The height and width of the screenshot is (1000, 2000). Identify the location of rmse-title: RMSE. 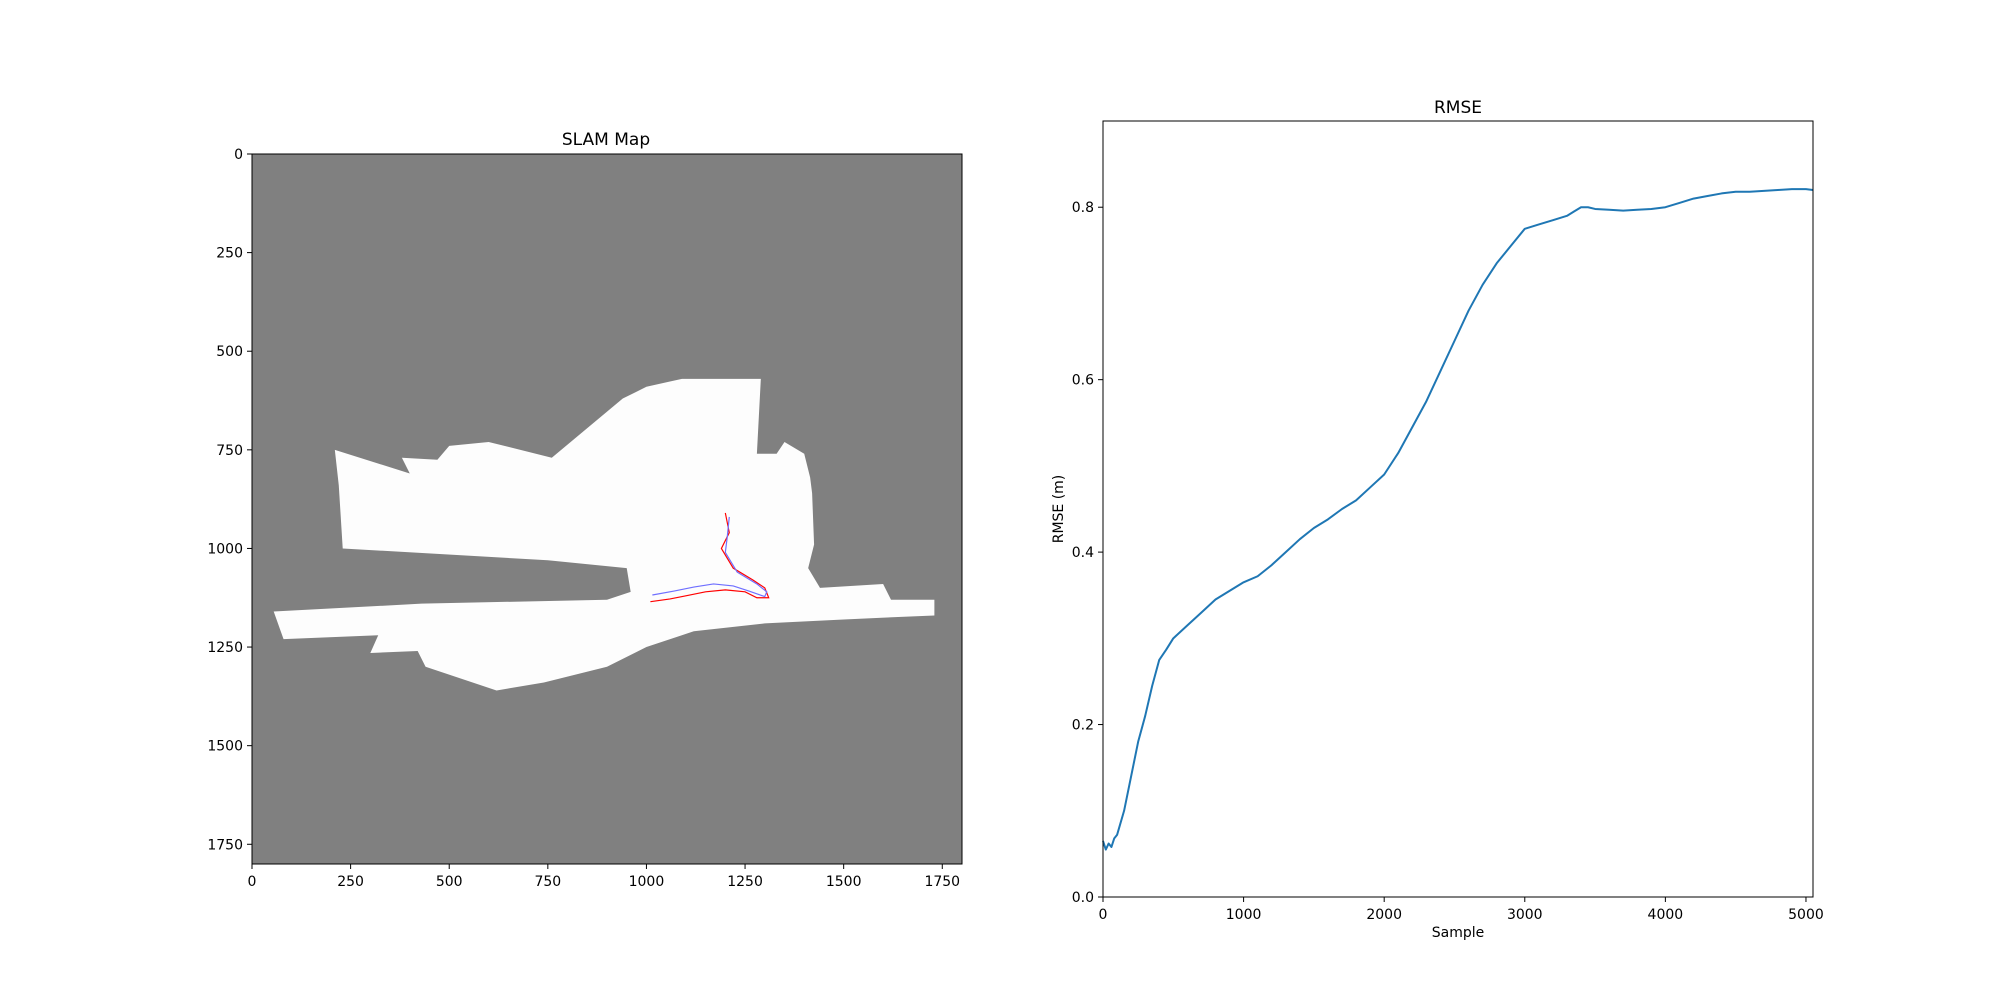
(1458, 108).